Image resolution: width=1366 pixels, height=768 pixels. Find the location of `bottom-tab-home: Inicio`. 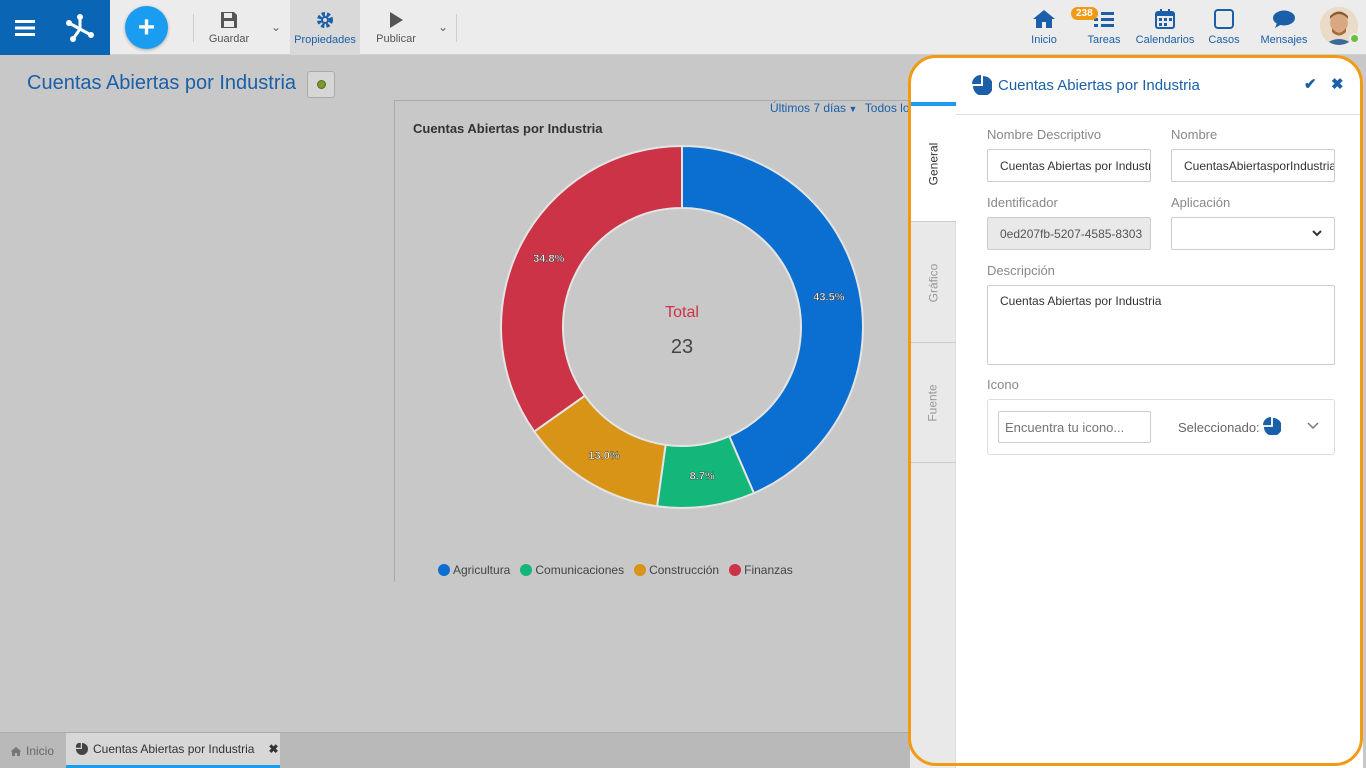

bottom-tab-home: Inicio is located at coordinates (33, 750).